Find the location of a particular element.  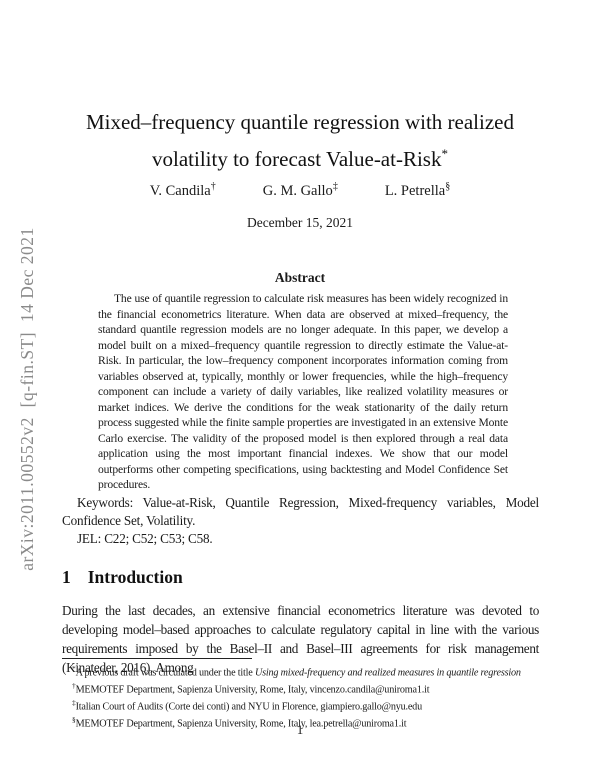

author-3-footnote-marker: § is located at coordinates (448, 186).